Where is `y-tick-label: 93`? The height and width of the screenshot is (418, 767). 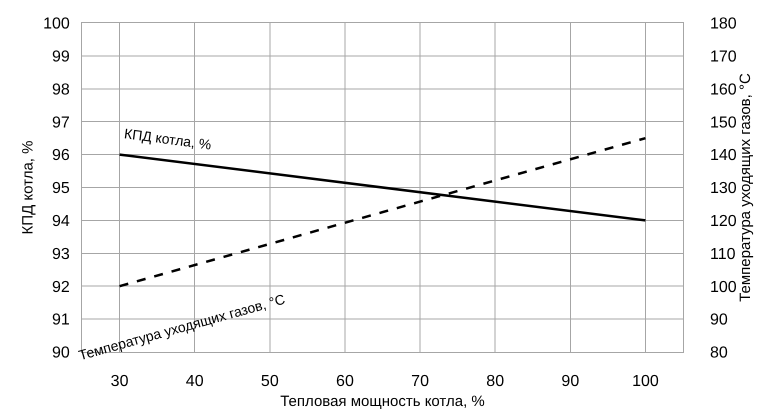
y-tick-label: 93 is located at coordinates (61, 254).